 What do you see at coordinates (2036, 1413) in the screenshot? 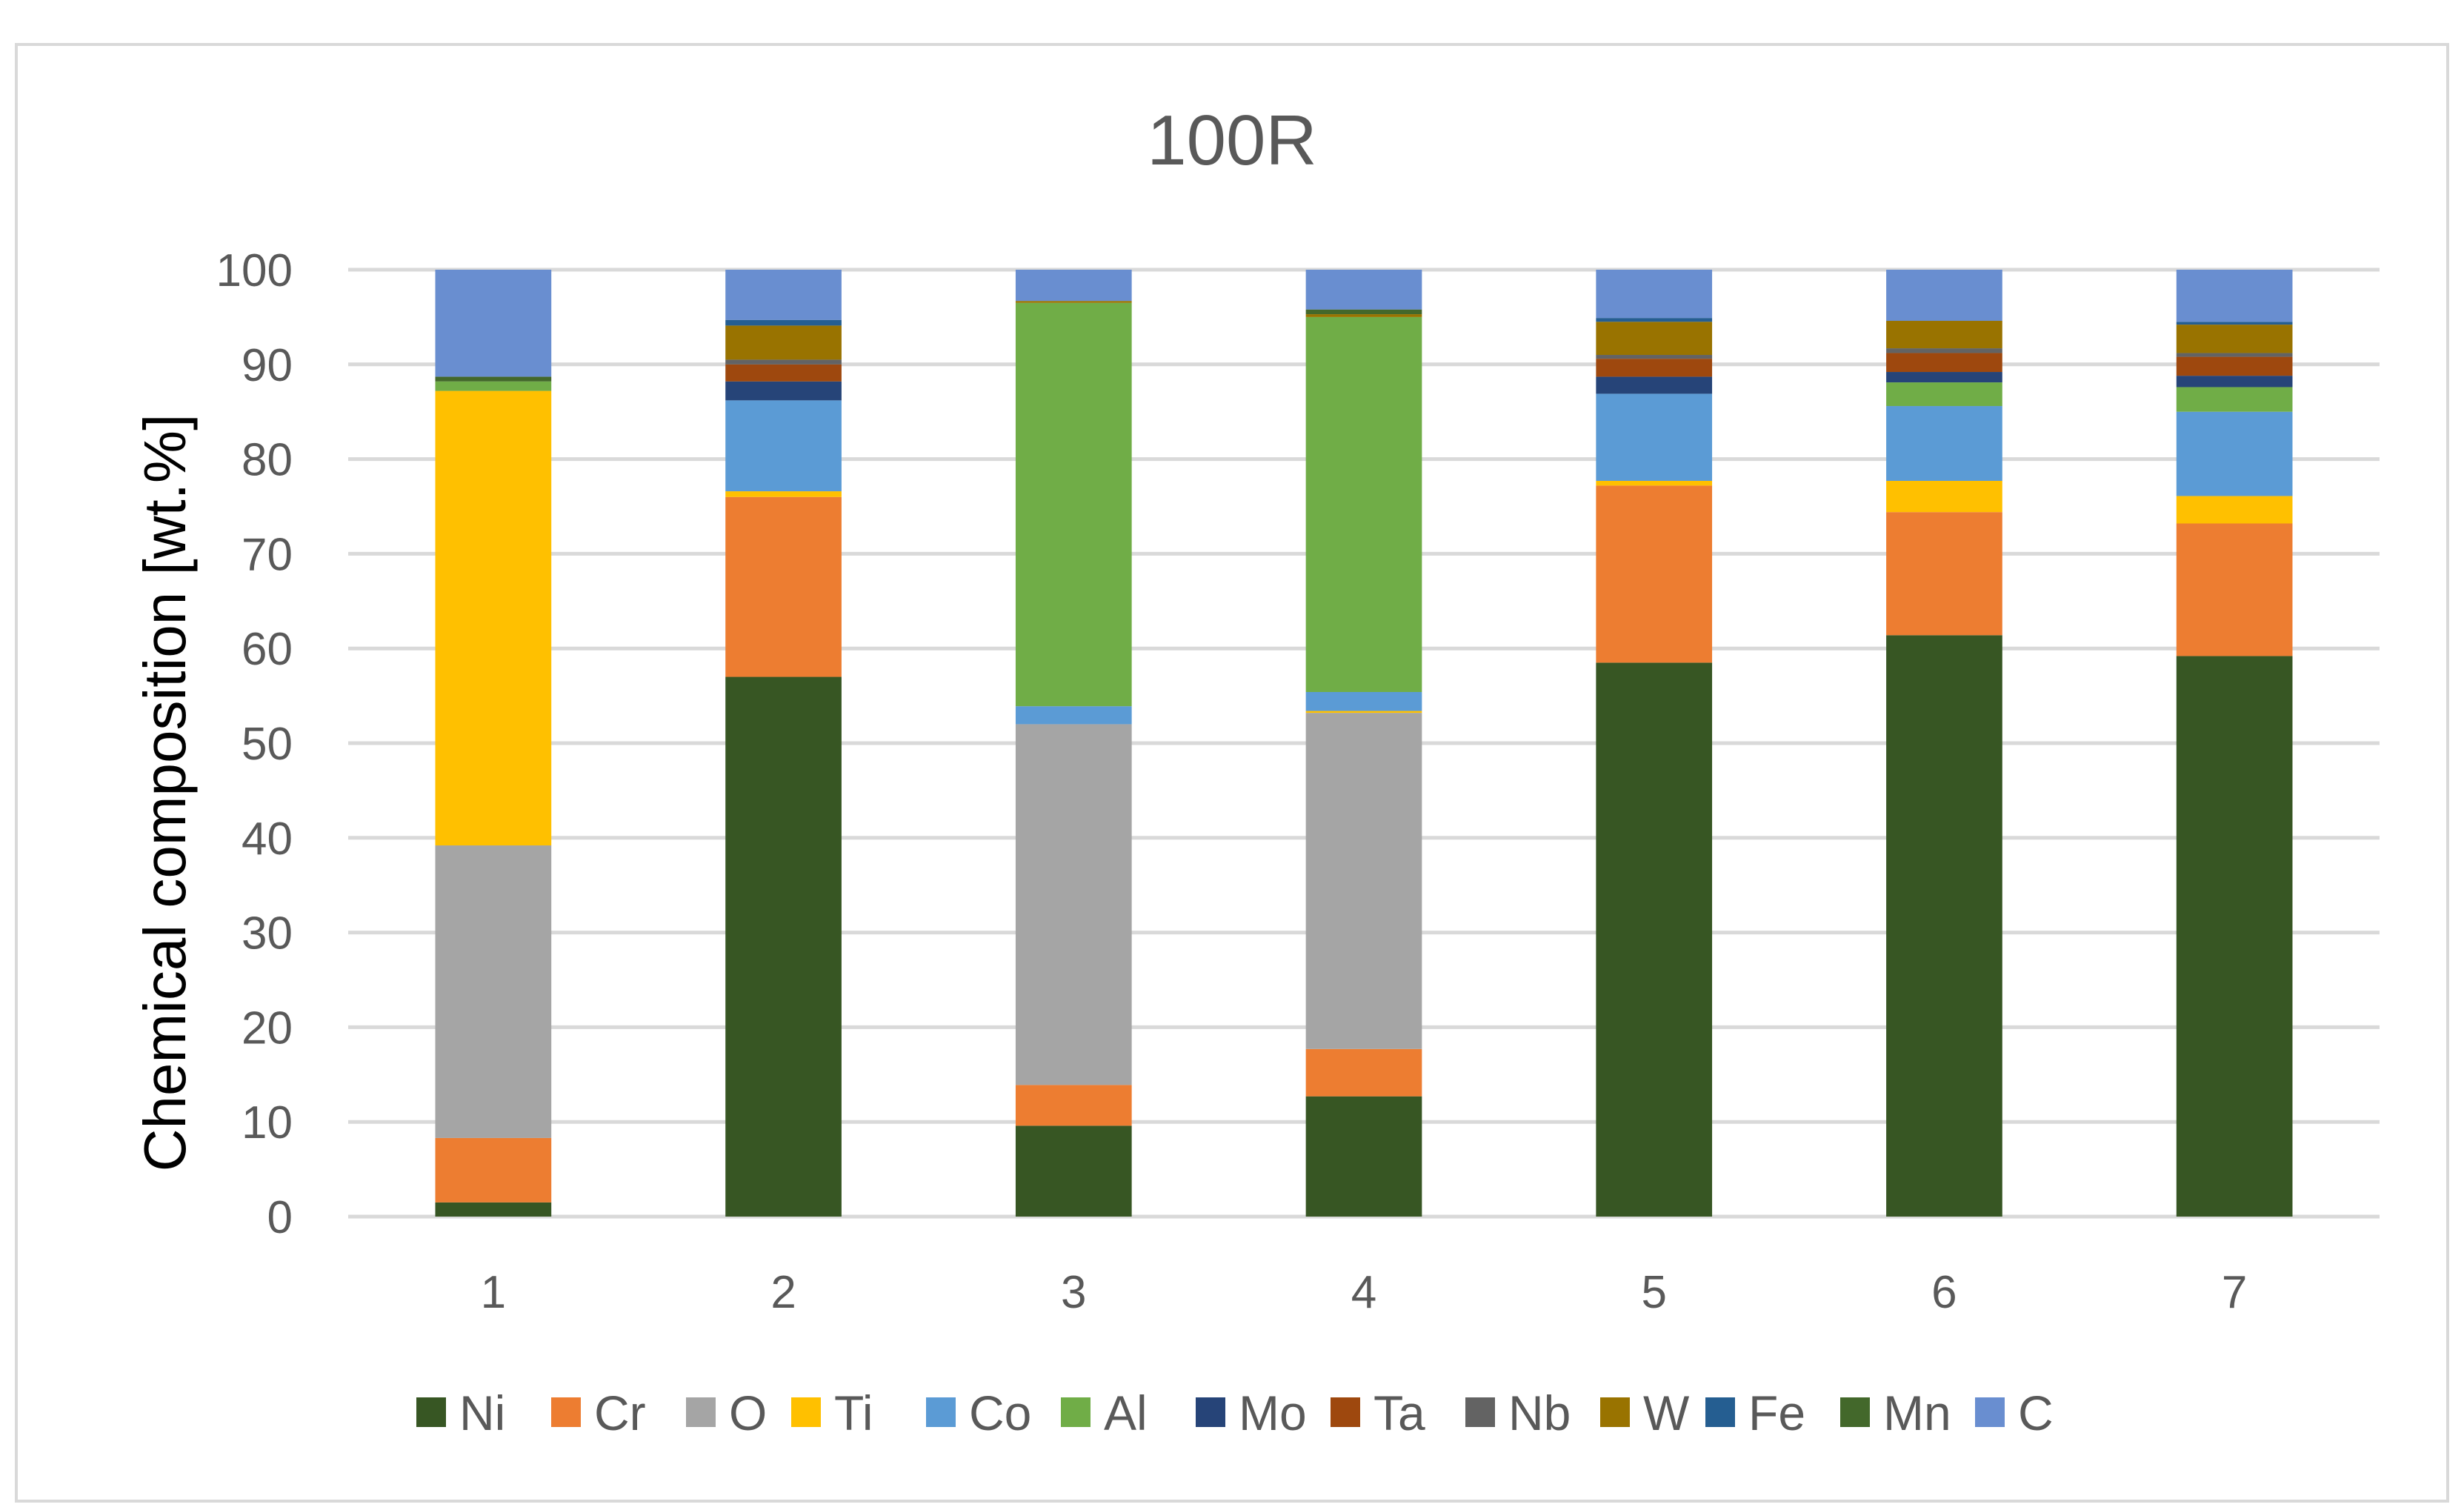
I see `legend-label: C` at bounding box center [2036, 1413].